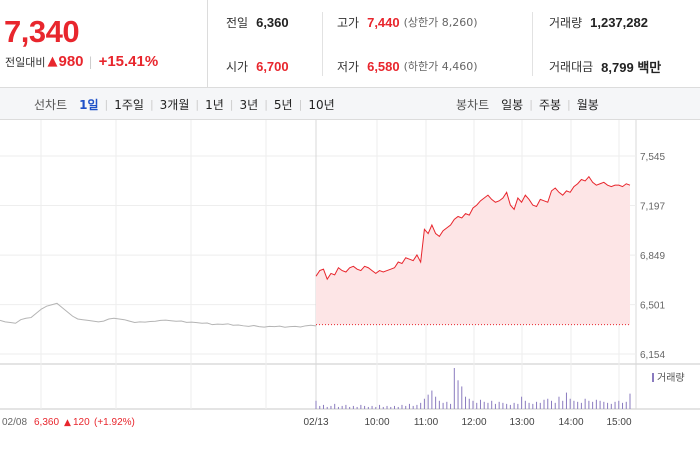  I want to click on candle-chart-title: 봉차트, so click(473, 104).